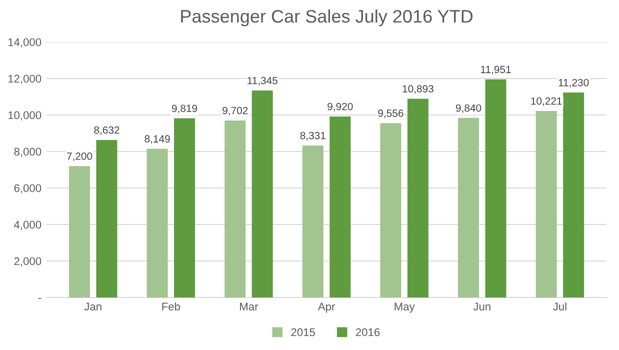 The height and width of the screenshot is (350, 619). I want to click on data-label: 8,331, so click(313, 136).